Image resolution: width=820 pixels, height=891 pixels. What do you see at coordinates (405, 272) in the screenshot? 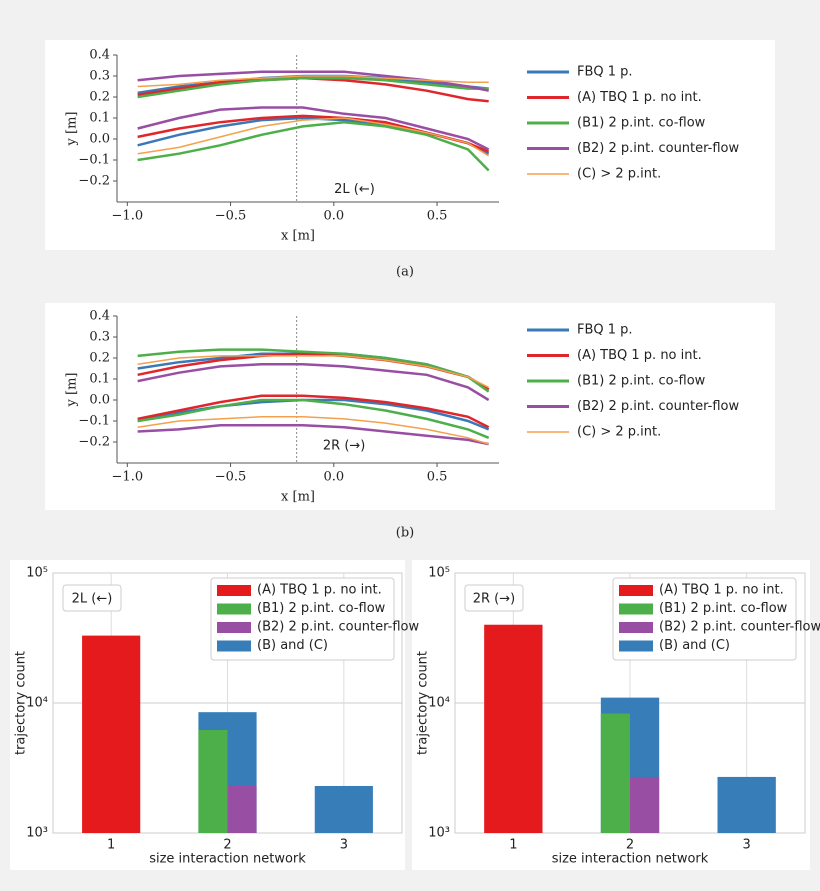
I see `caption: (a)` at bounding box center [405, 272].